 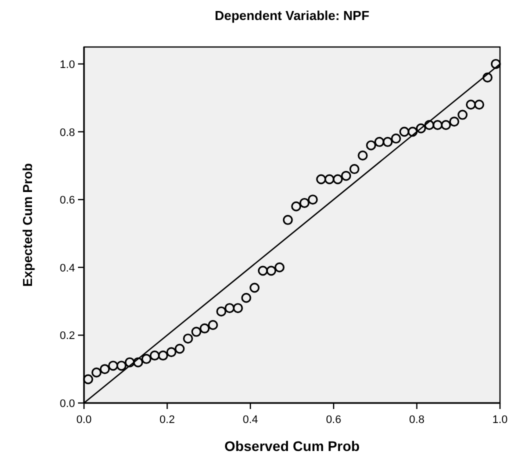 I want to click on y-tick-label: 0.0, so click(x=67, y=404).